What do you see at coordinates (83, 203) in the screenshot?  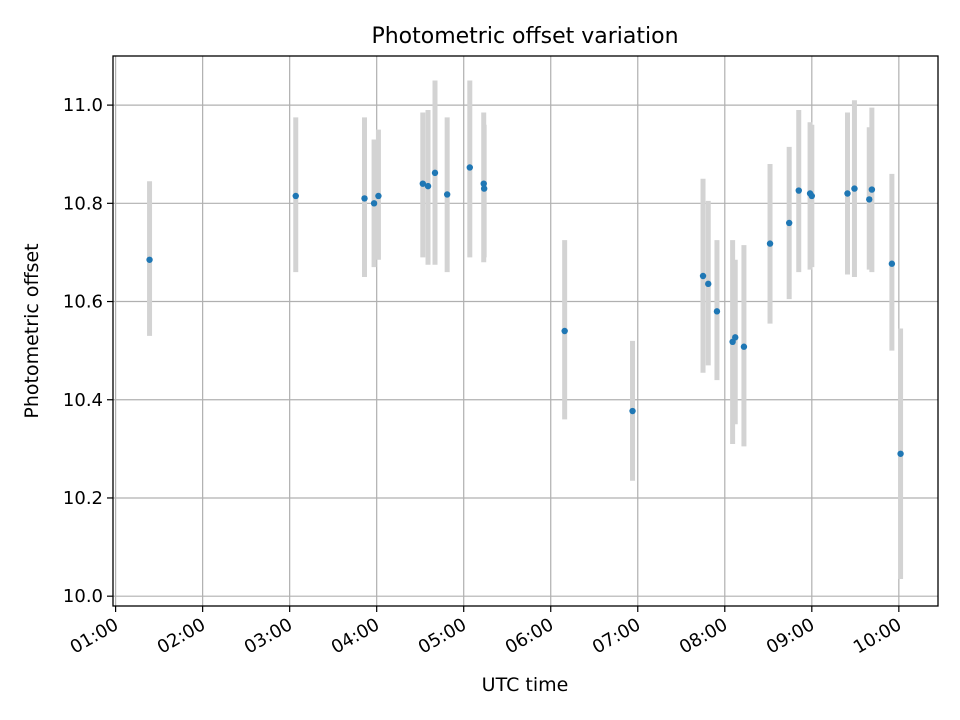 I see `y-tick-label: 10.8` at bounding box center [83, 203].